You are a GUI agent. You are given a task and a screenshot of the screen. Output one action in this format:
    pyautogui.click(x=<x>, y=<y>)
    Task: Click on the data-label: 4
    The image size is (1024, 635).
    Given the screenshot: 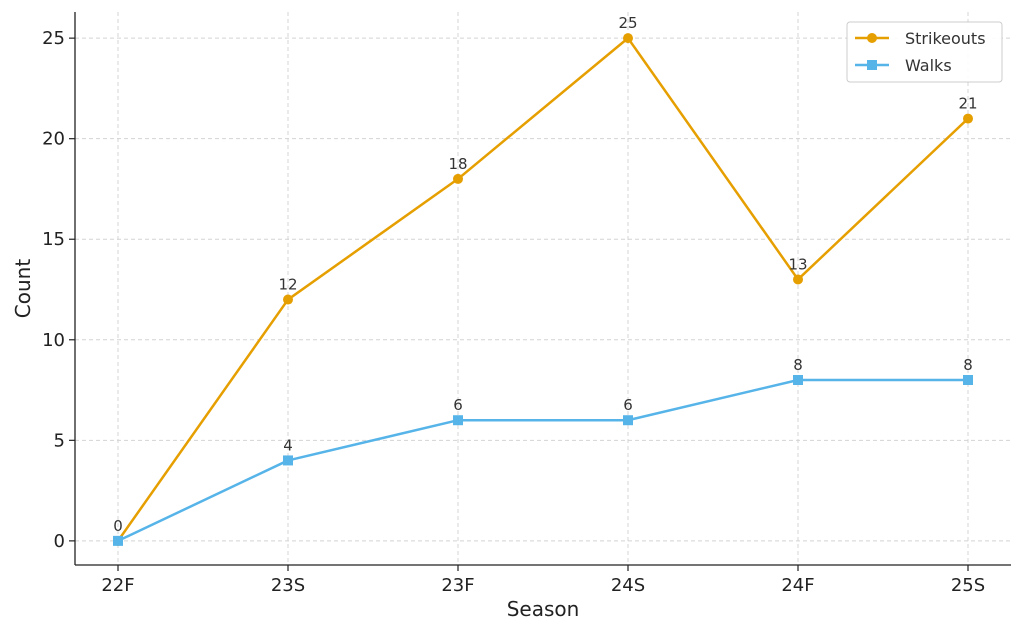 What is the action you would take?
    pyautogui.click(x=288, y=445)
    